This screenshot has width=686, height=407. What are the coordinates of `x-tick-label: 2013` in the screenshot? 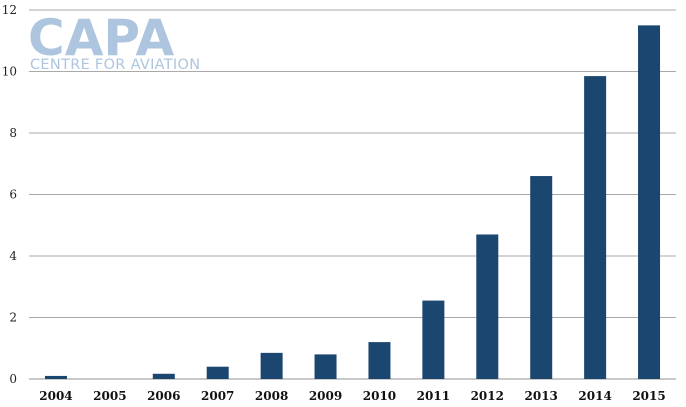 It's located at (541, 396).